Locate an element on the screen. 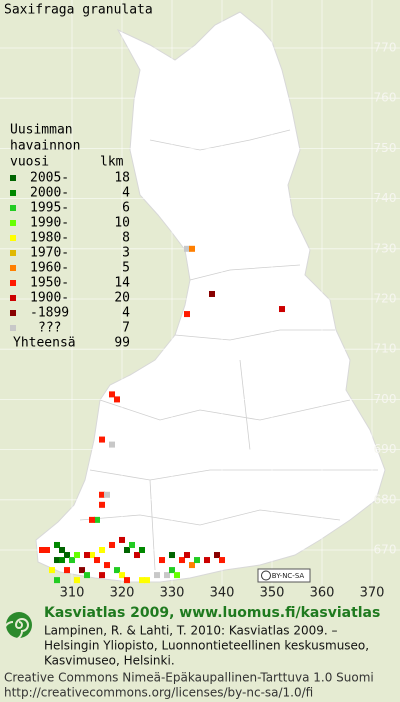  legend-label: 2005- is located at coordinates (49, 178).